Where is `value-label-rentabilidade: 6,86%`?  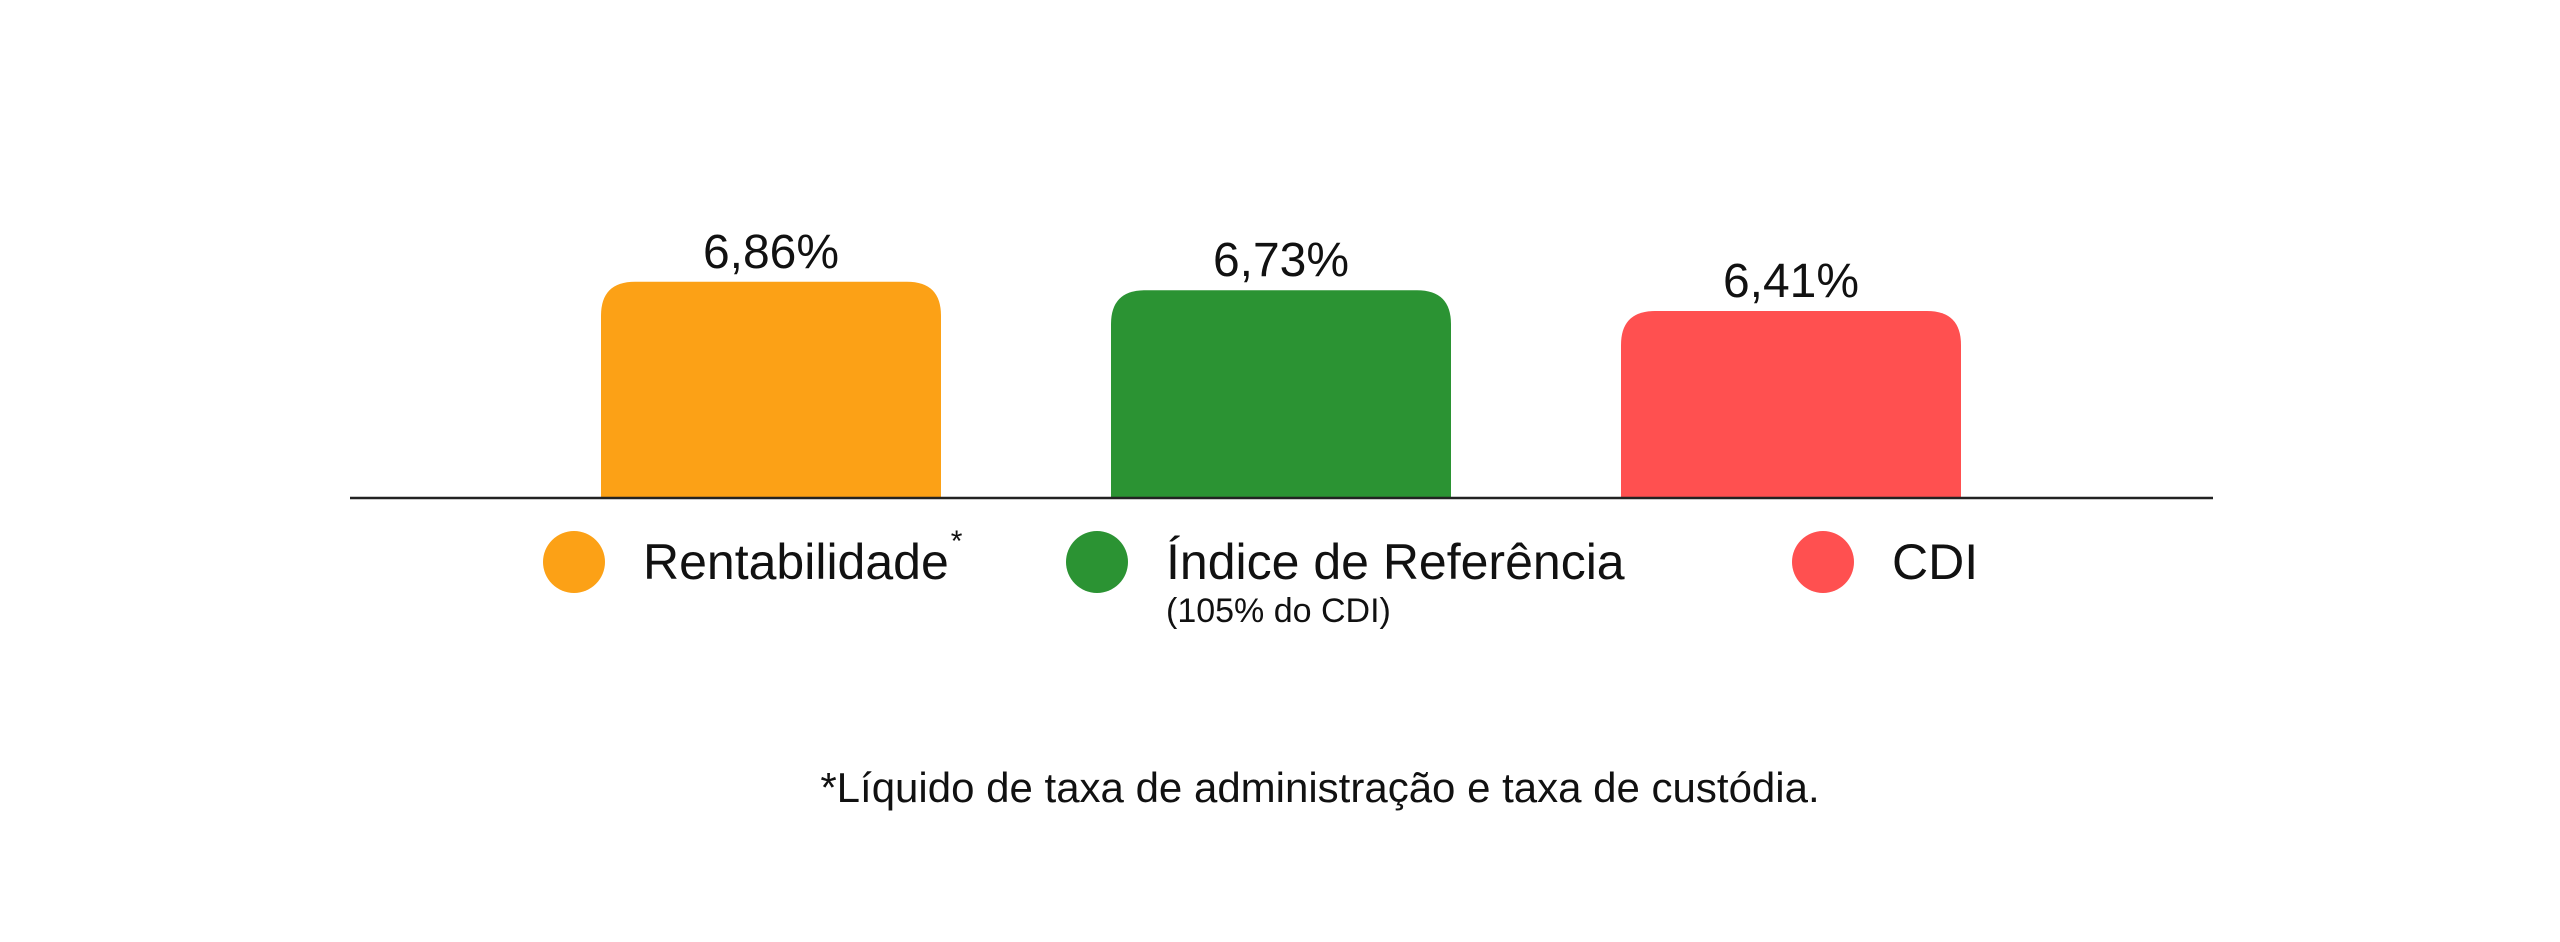
value-label-rentabilidade: 6,86% is located at coordinates (771, 252).